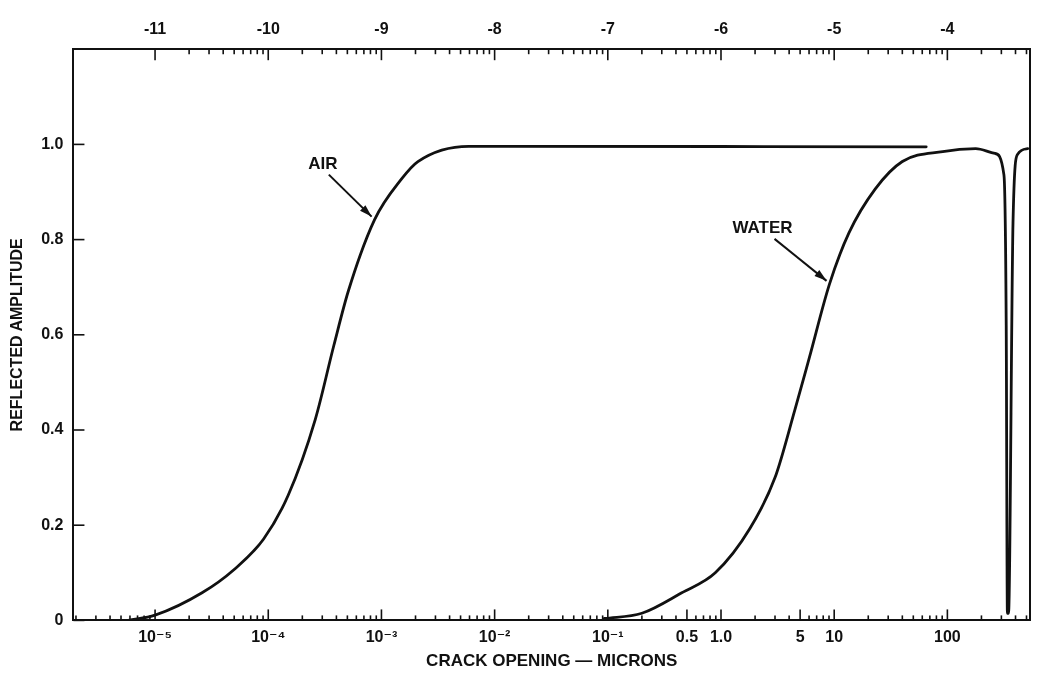 The image size is (1058, 682). What do you see at coordinates (52, 143) in the screenshot?
I see `y-tick-label: 1.0` at bounding box center [52, 143].